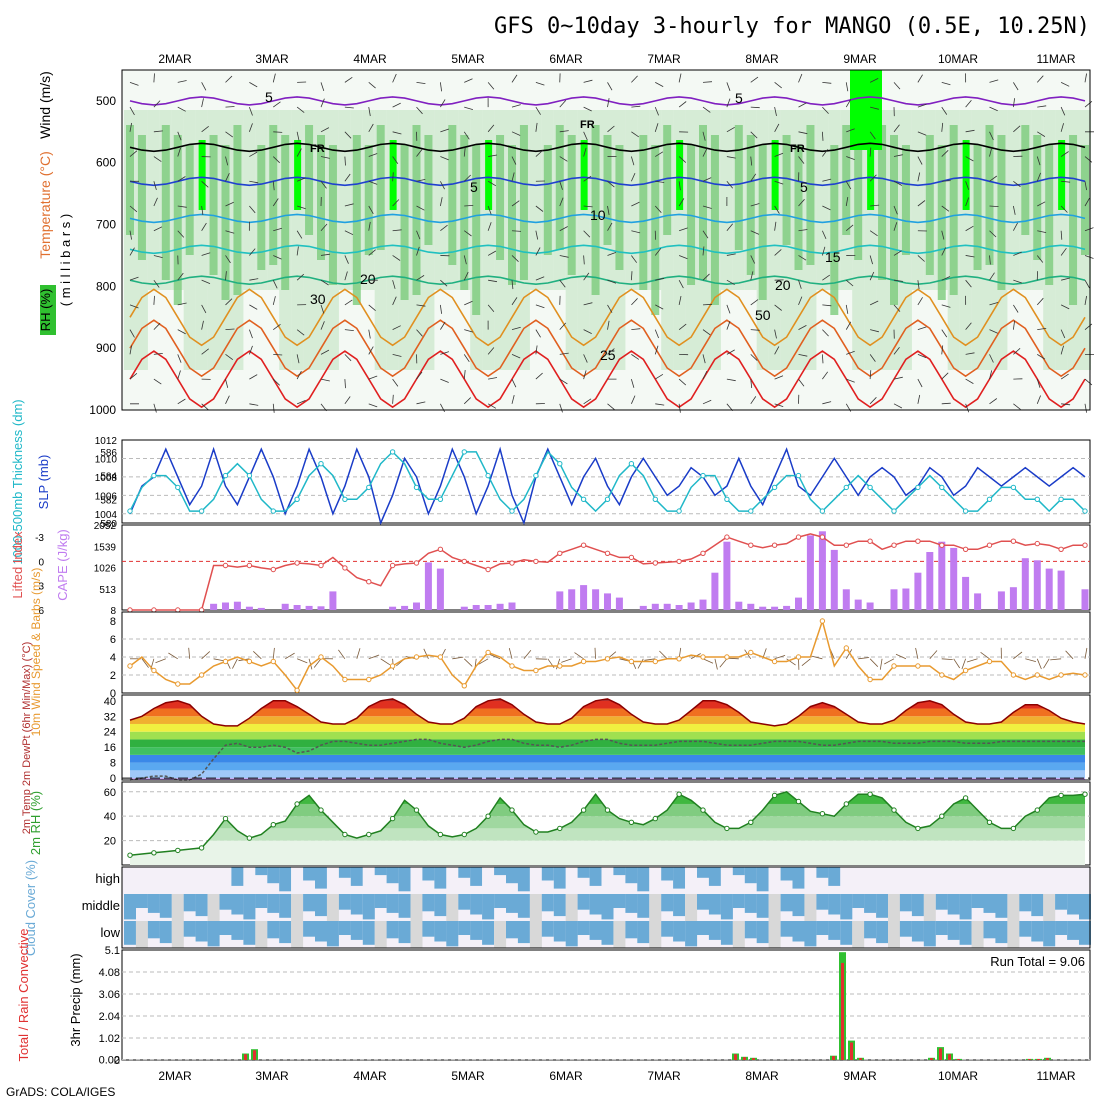  What do you see at coordinates (606, 652) in the screenshot?
I see `wi-frame` at bounding box center [606, 652].